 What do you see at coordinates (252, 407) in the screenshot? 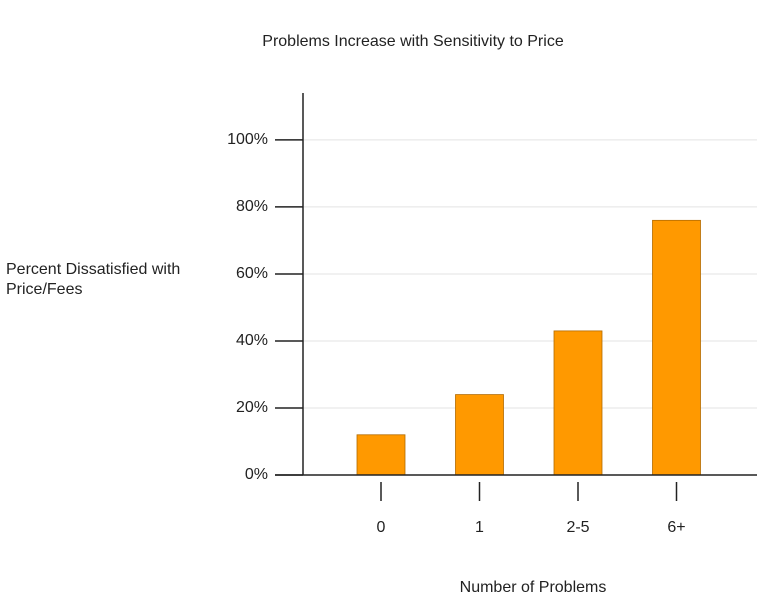
I see `y-tick-label: 20%` at bounding box center [252, 407].